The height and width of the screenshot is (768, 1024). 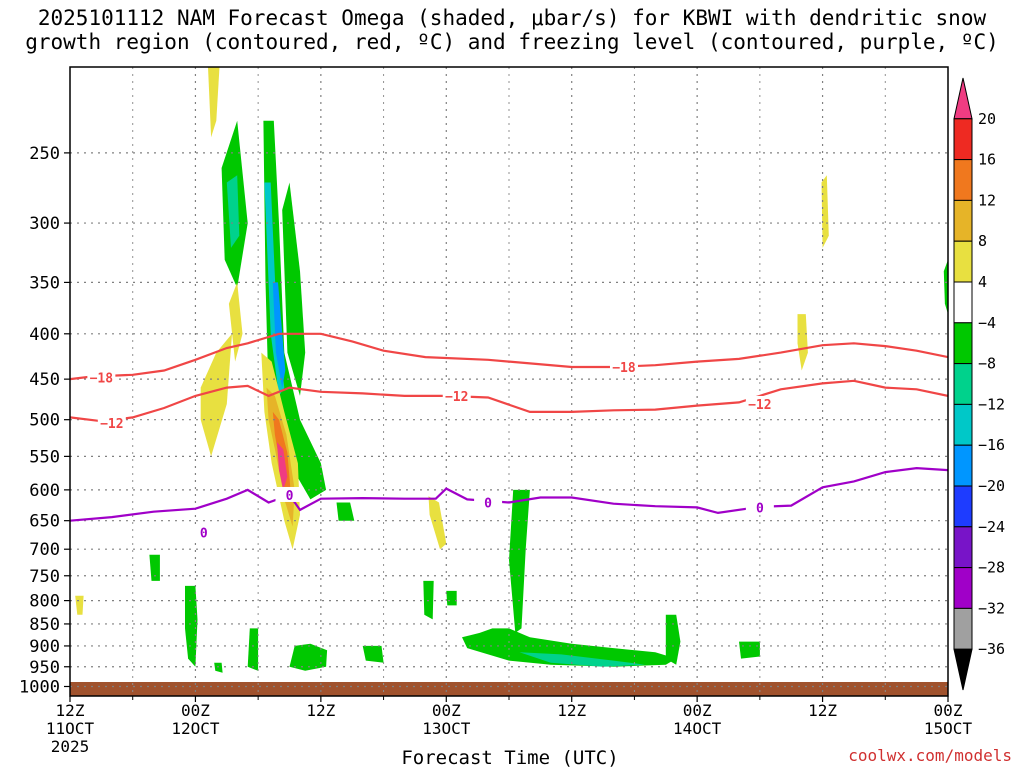 I want to click on omega-yellow-d, so click(x=79, y=605).